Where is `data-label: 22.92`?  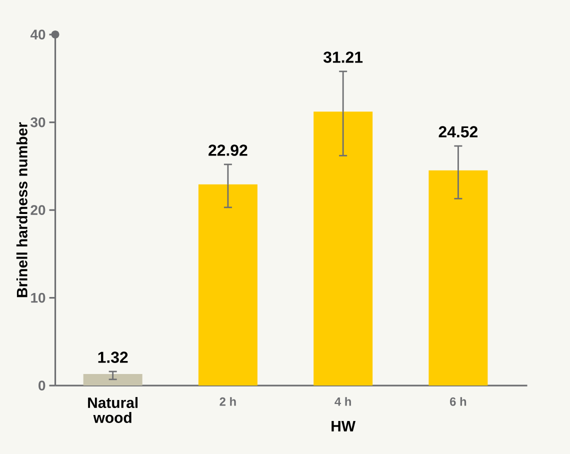 data-label: 22.92 is located at coordinates (228, 150).